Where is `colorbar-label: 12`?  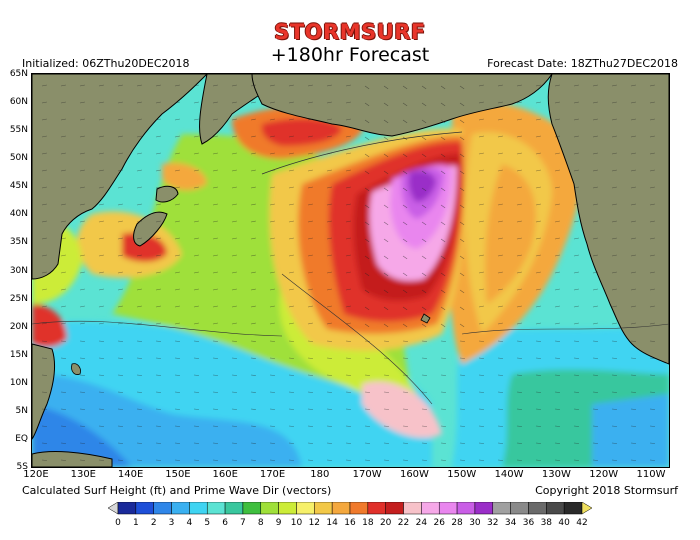
colorbar-label: 12 is located at coordinates (314, 523).